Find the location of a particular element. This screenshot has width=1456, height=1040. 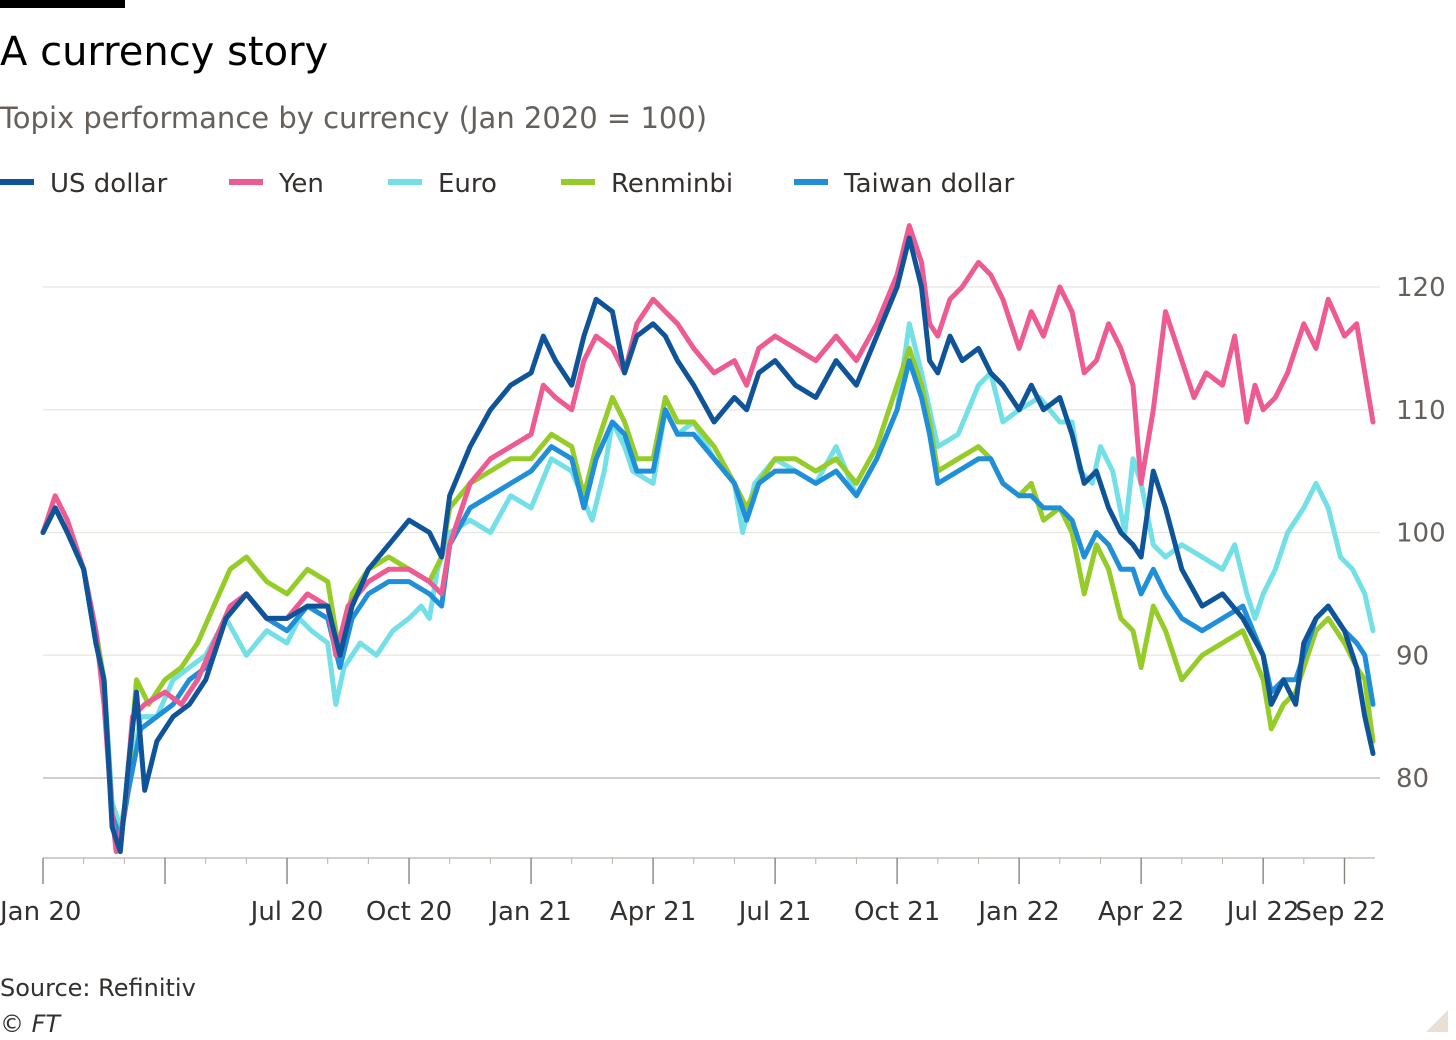

x-tick-label: Jul 21 is located at coordinates (774, 912).